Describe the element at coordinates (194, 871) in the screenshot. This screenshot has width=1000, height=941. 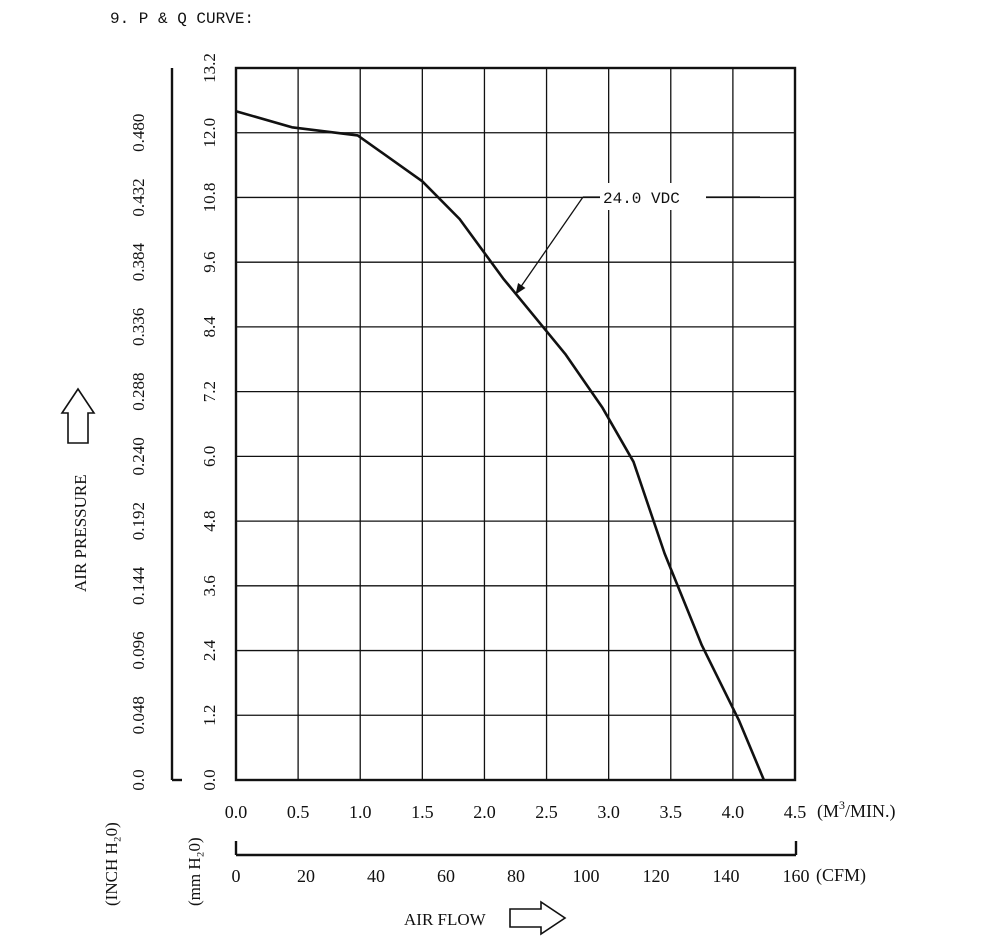
I see `y-unit-mm-label: (mm H₂0)` at that location.